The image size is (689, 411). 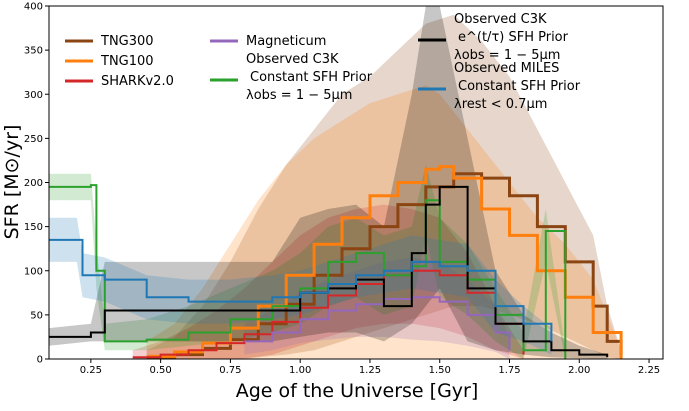 I want to click on x-tick-label: 0.25, so click(x=91, y=370).